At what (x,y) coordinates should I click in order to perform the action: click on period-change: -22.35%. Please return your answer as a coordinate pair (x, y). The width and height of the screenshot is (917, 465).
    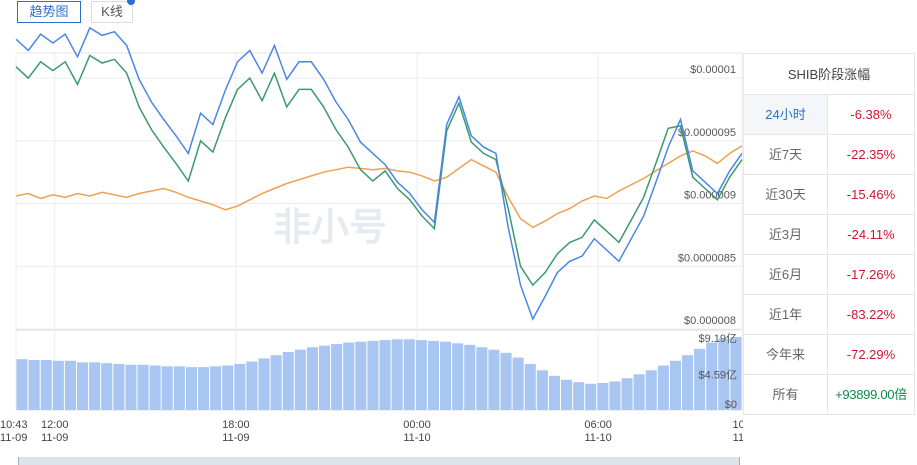
    Looking at the image, I should click on (871, 154).